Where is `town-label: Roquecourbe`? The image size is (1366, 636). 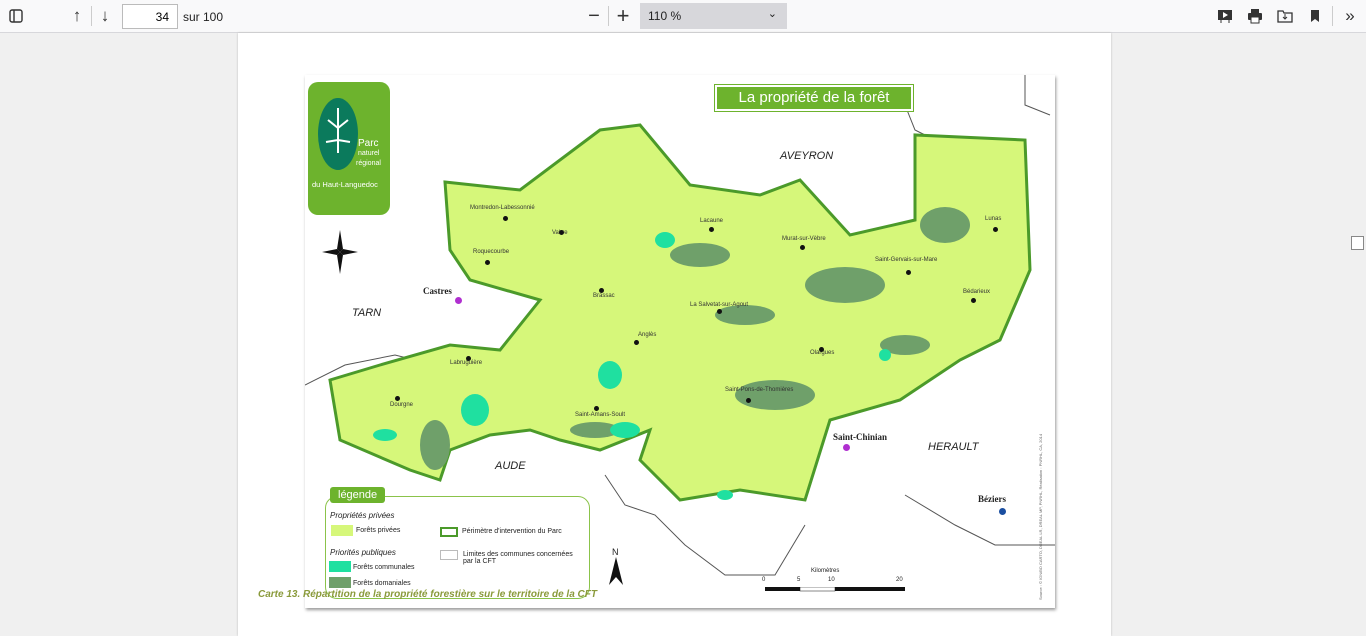
town-label: Roquecourbe is located at coordinates (491, 252).